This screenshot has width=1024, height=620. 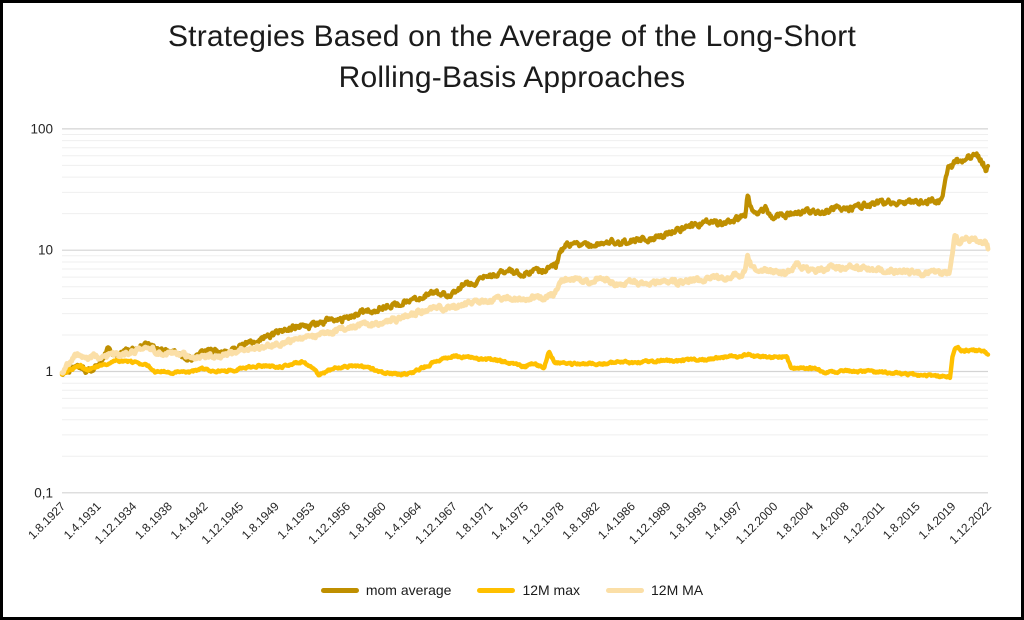 What do you see at coordinates (339, 590) in the screenshot?
I see `legend-swatch-mom-average` at bounding box center [339, 590].